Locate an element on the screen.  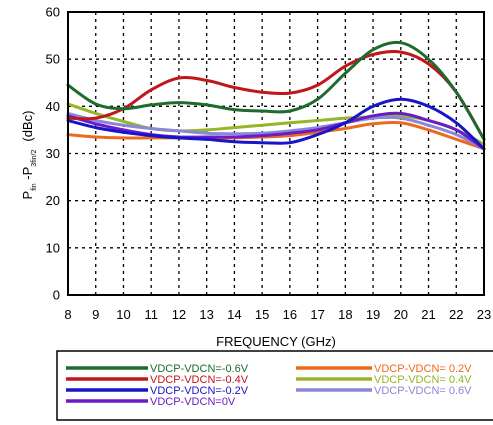
x-tick-label: 10 is located at coordinates (123, 314).